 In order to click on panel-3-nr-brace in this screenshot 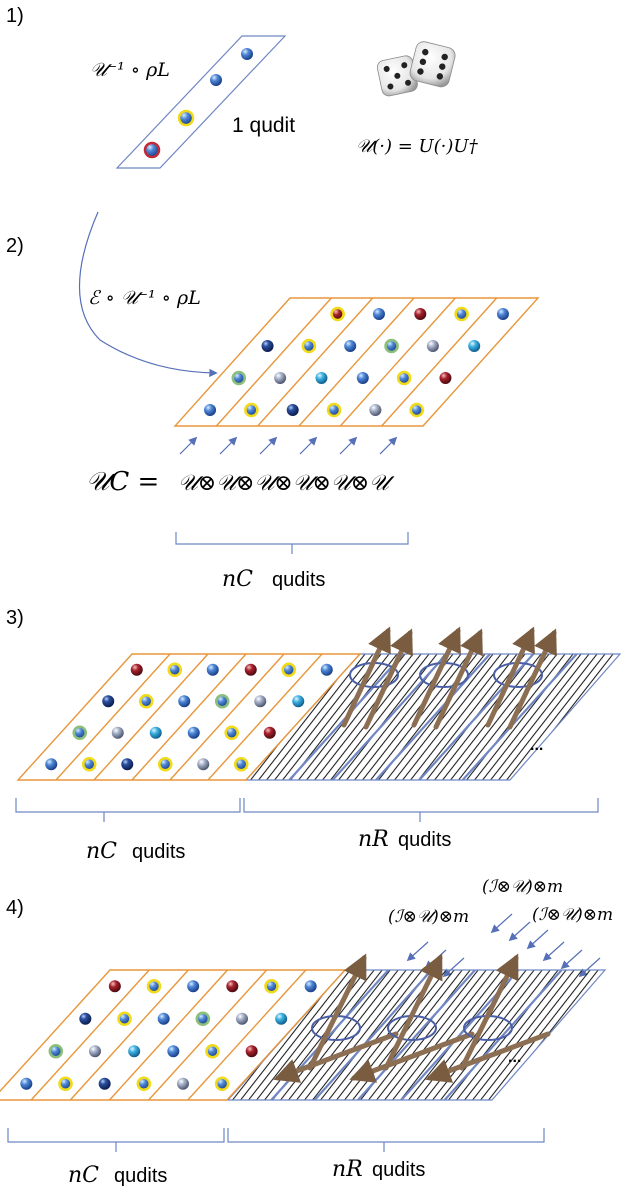, I will do `click(421, 810)`.